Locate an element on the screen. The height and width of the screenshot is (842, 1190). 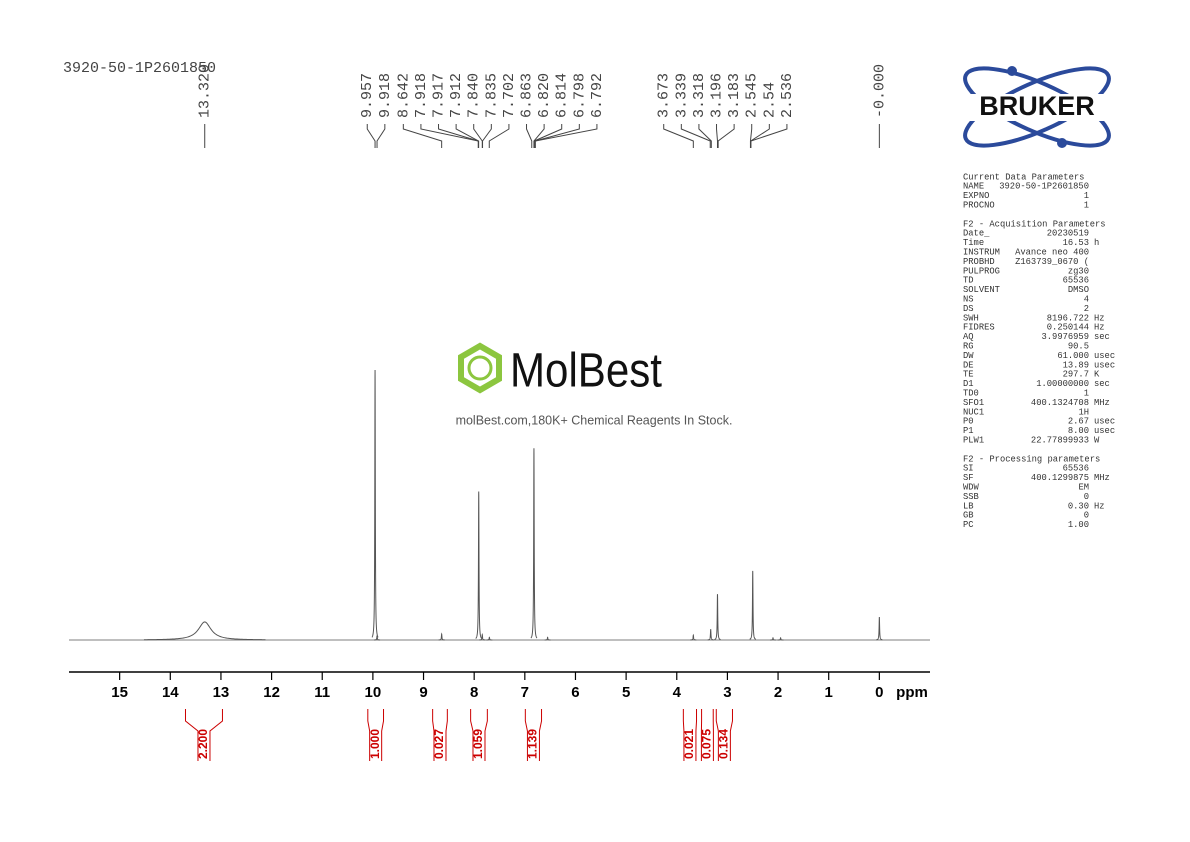
peak-pick-label: 7.702 is located at coordinates (509, 95).